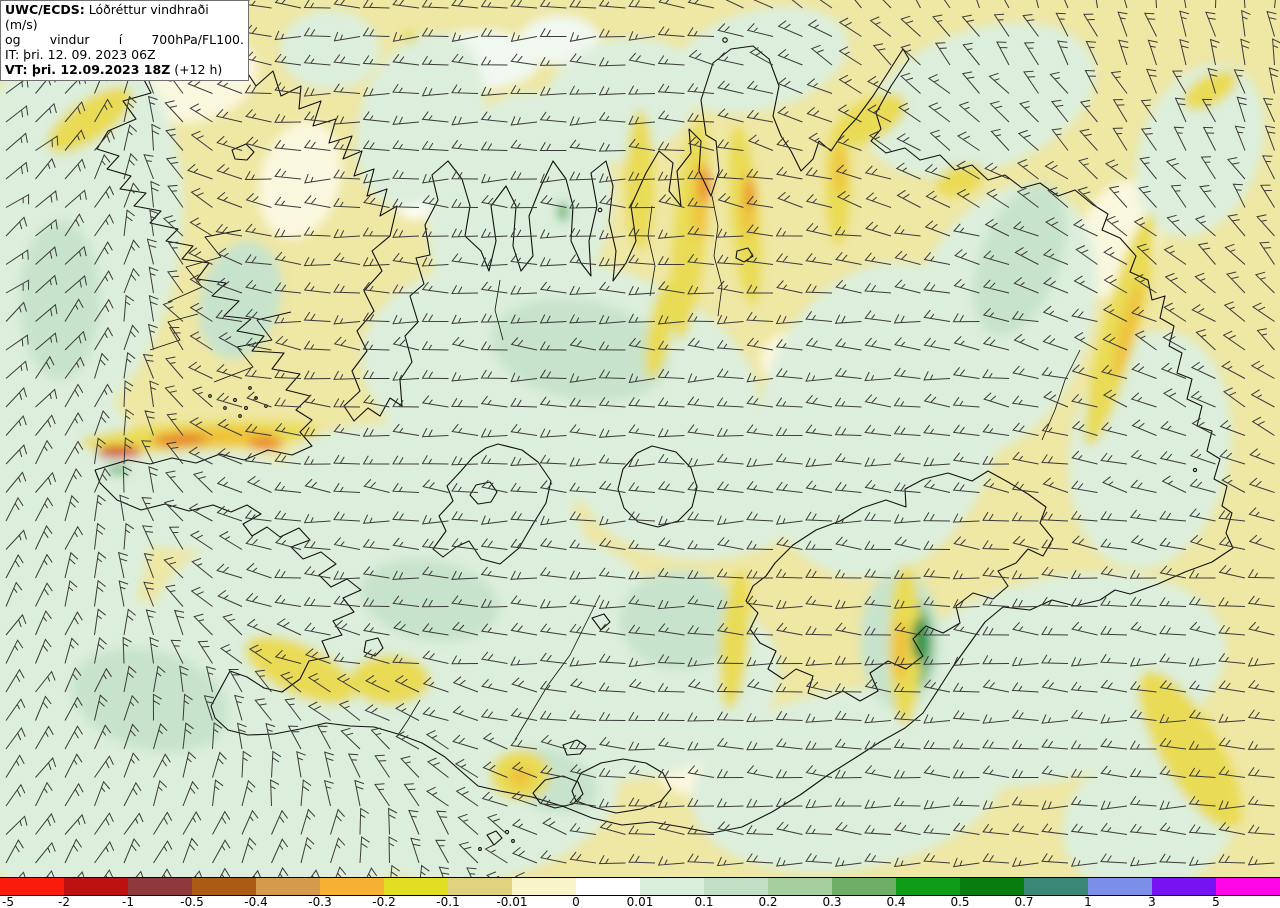  What do you see at coordinates (1024, 901) in the screenshot?
I see `colorbar-tick-label: 0.7` at bounding box center [1024, 901].